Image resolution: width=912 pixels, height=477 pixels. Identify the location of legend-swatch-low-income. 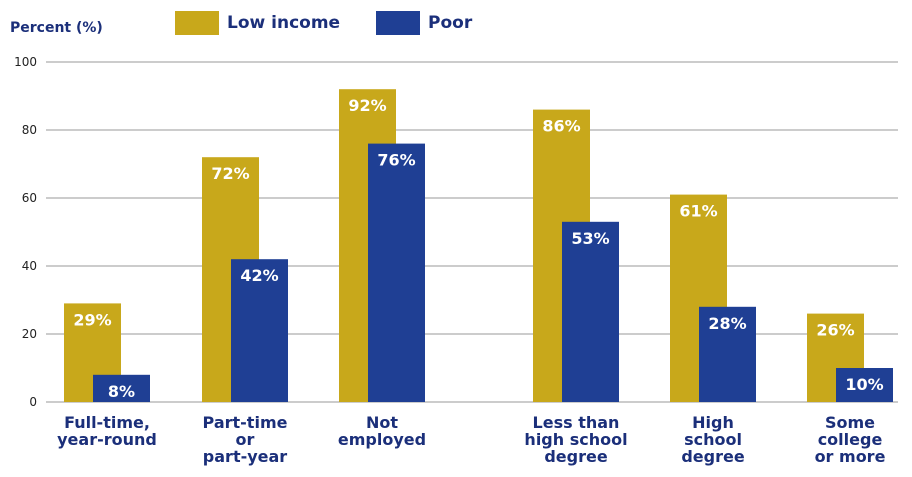
(197, 23).